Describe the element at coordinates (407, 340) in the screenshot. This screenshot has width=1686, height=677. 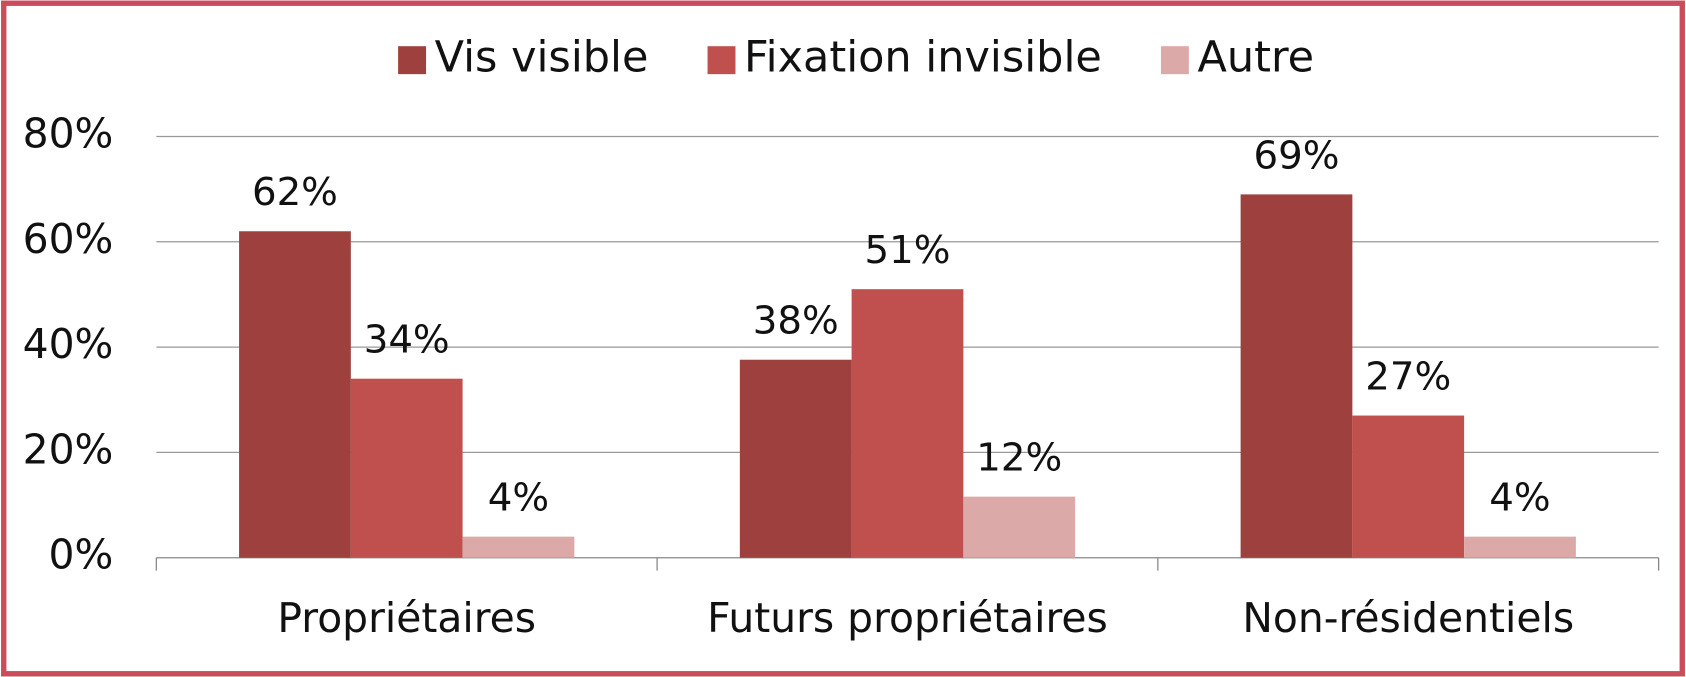
I see `data-label: 34%` at that location.